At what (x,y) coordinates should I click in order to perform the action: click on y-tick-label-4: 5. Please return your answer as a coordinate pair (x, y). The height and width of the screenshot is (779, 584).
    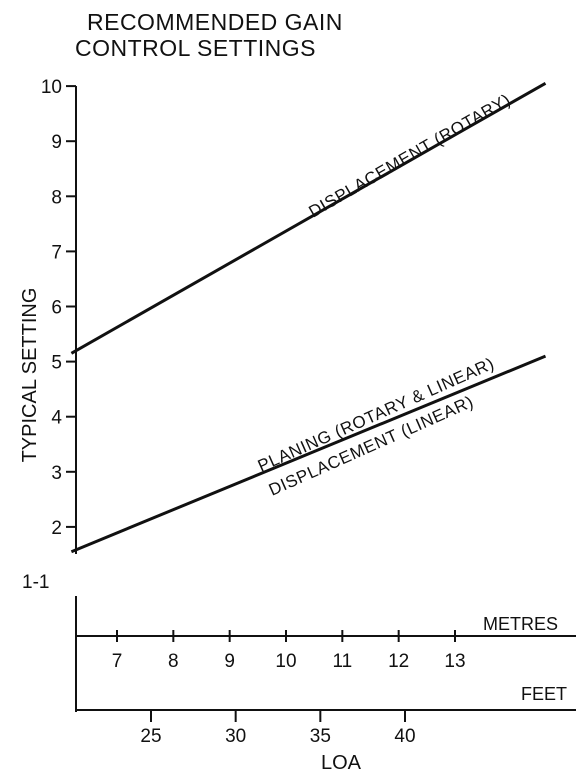
    Looking at the image, I should click on (56, 363).